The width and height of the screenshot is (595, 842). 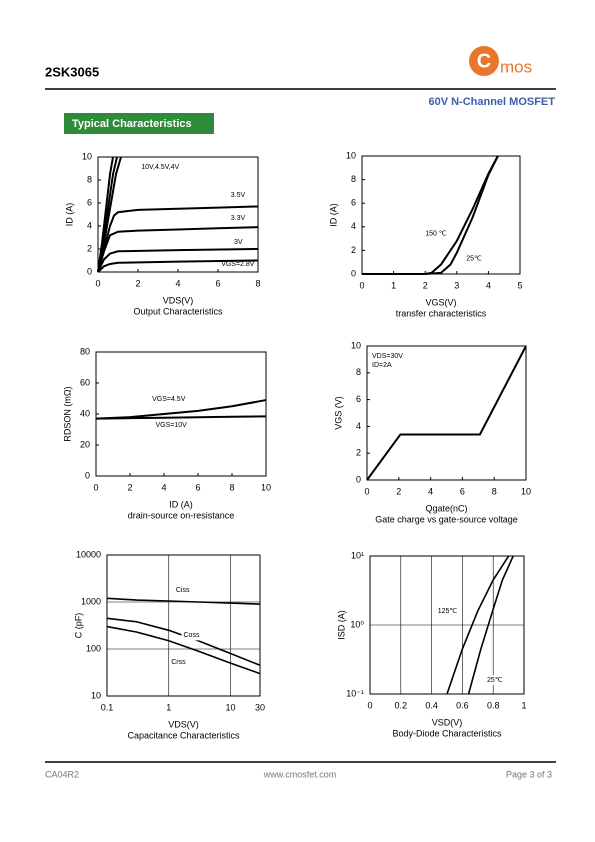 I want to click on x-tick-label: 5, so click(x=519, y=285).